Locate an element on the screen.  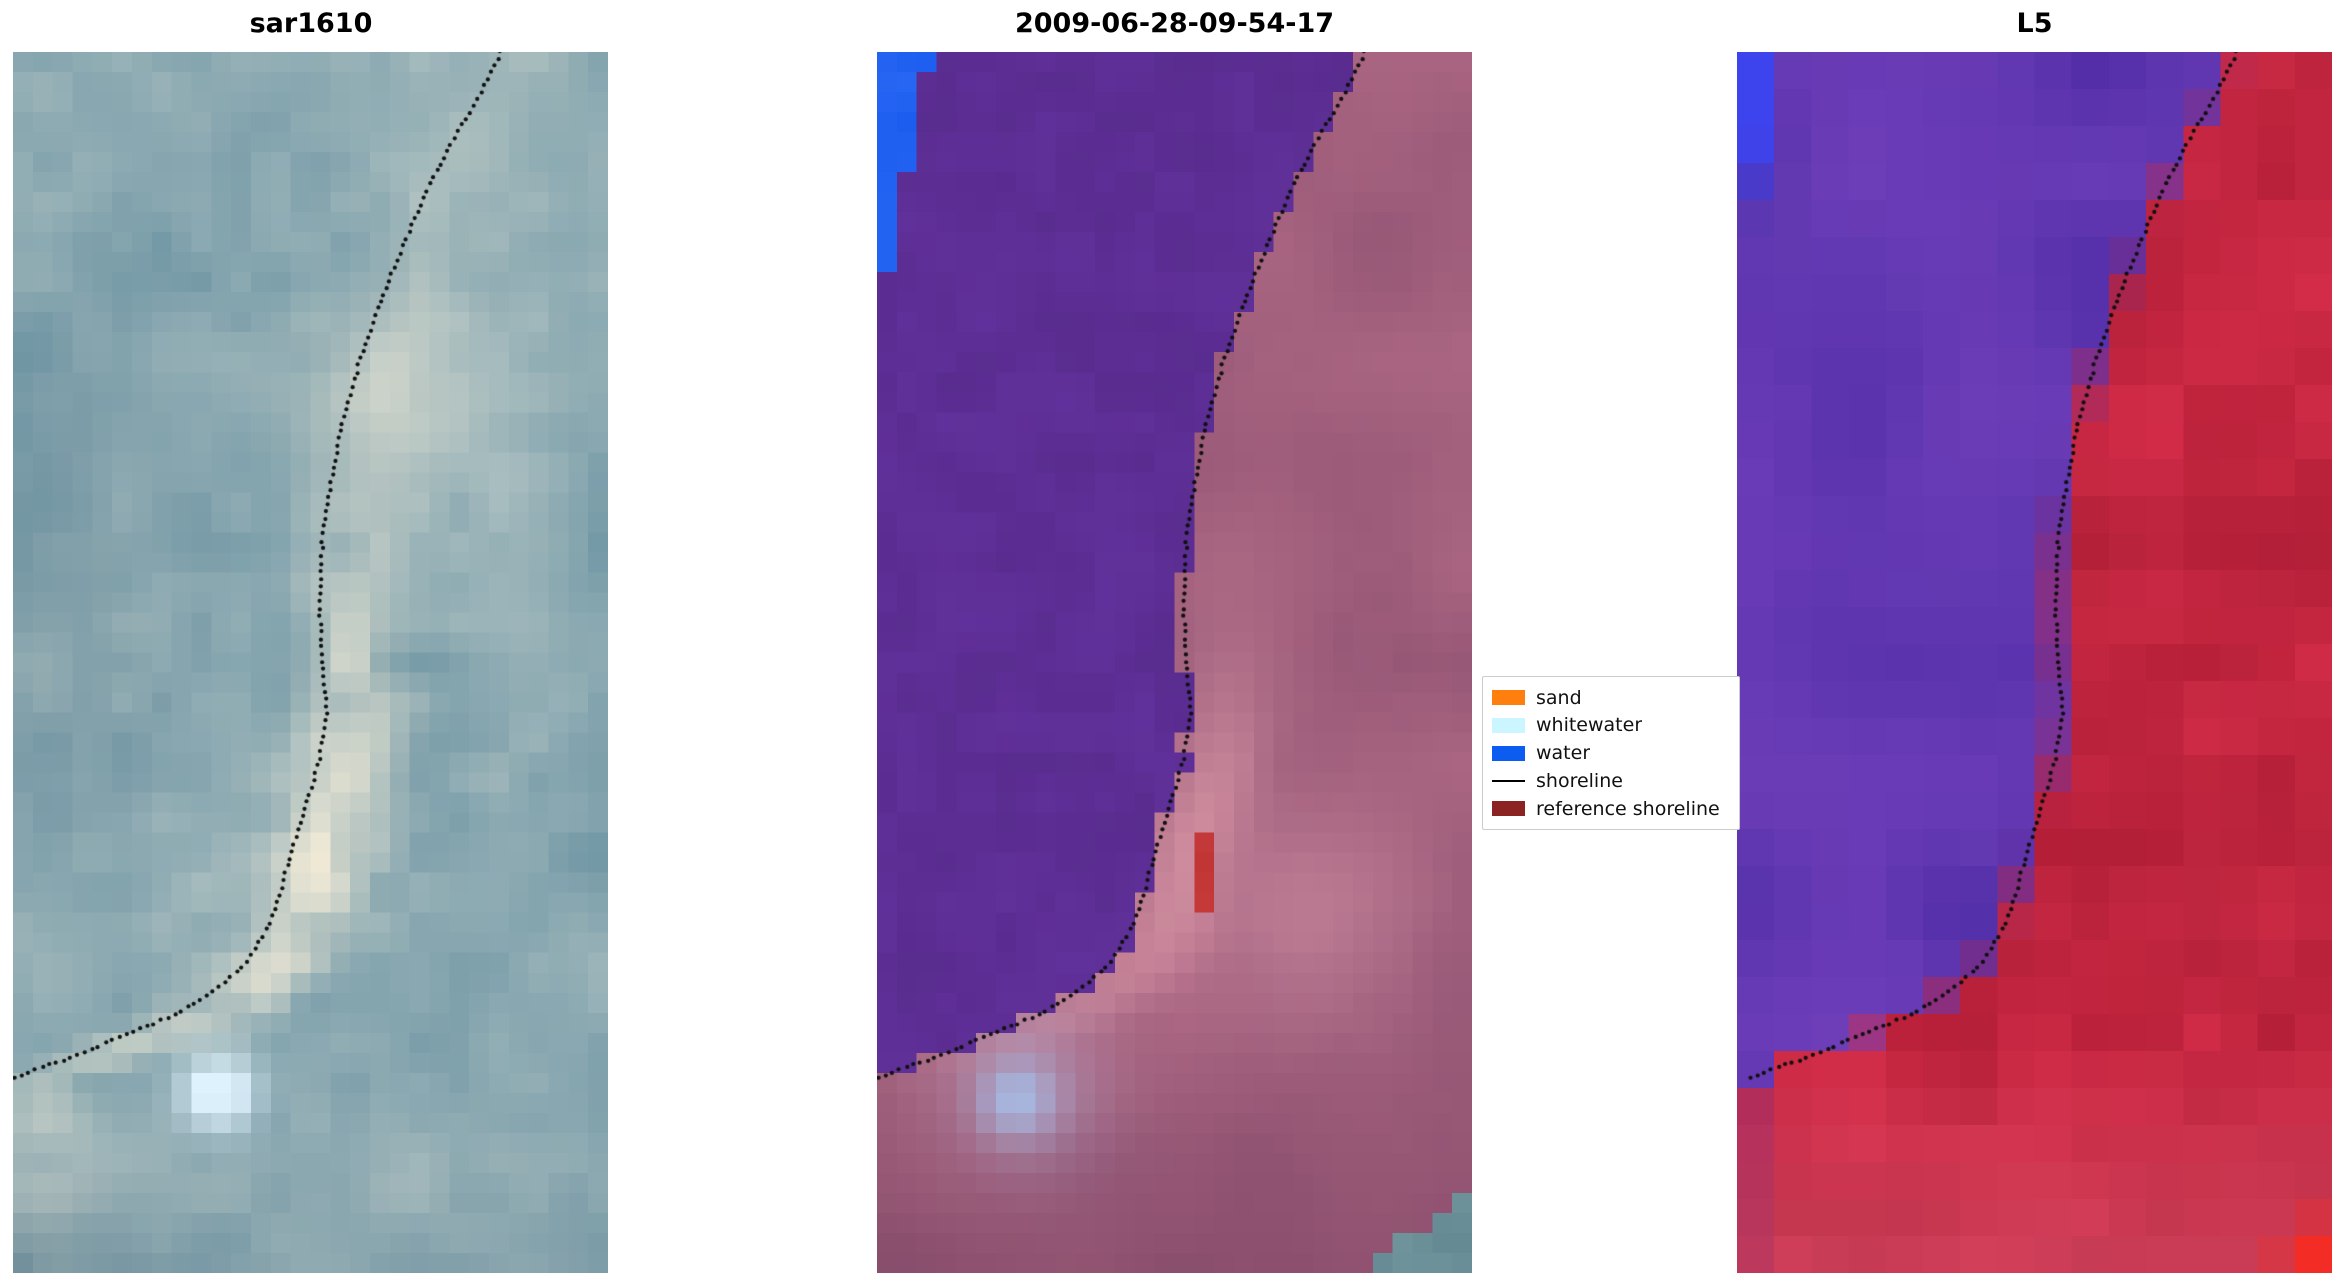
legend-label-whitewater: whitewater is located at coordinates (1589, 725).